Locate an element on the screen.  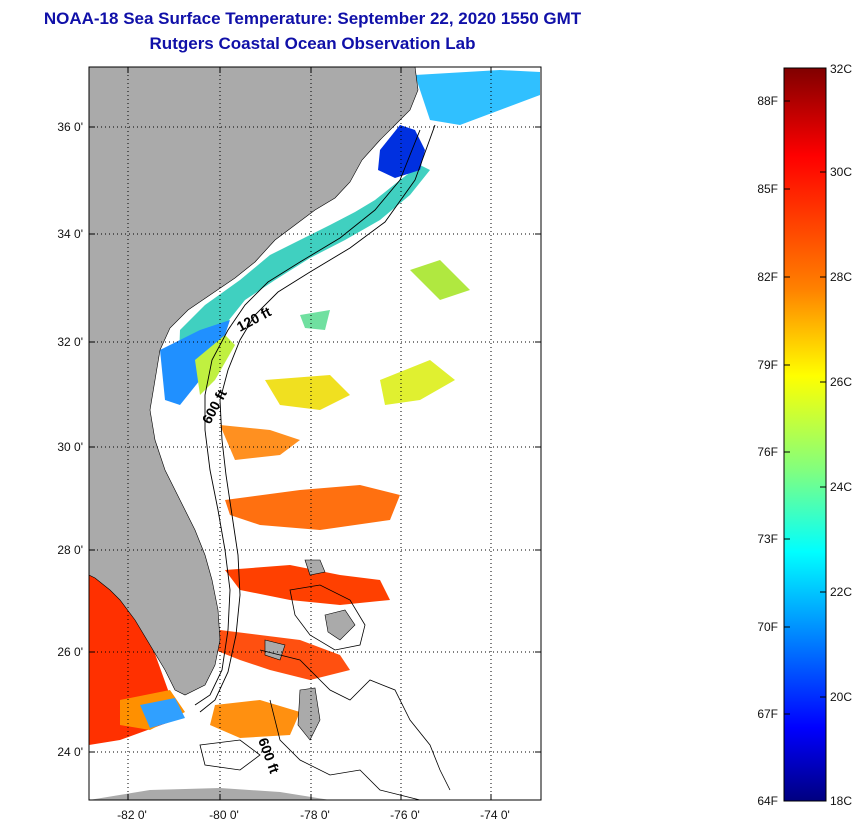
colorbar-c-label: 24C is located at coordinates (841, 487).